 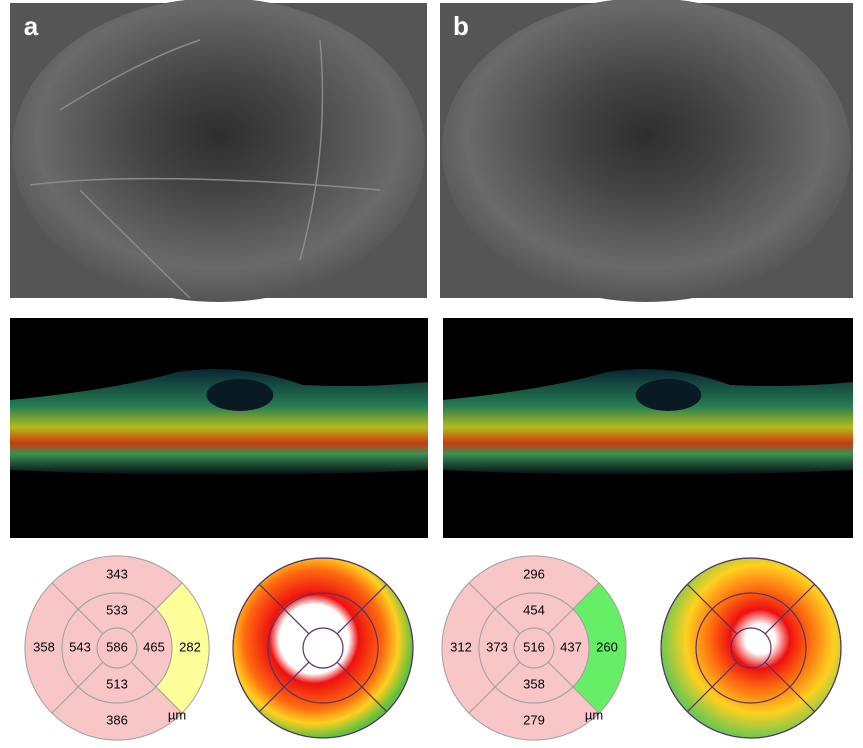 What do you see at coordinates (534, 609) in the screenshot?
I see `inner-value: 454` at bounding box center [534, 609].